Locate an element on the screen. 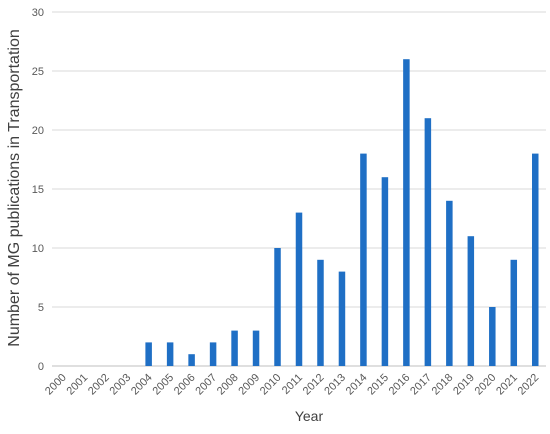 This screenshot has width=550, height=434. x-tick-label: 2012 is located at coordinates (314, 385).